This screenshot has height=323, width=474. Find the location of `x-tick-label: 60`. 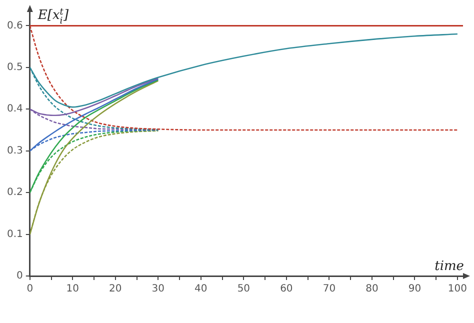

x-tick-label: 60 is located at coordinates (286, 289).